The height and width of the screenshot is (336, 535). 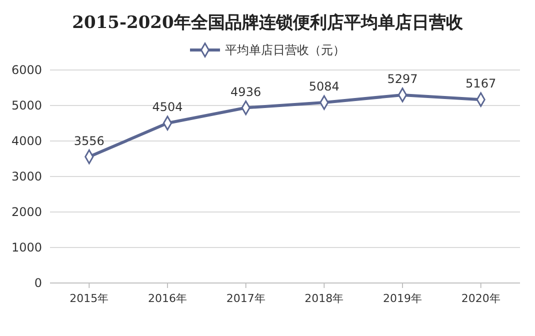 What do you see at coordinates (402, 298) in the screenshot?
I see `x-tick-label: 2019年` at bounding box center [402, 298].